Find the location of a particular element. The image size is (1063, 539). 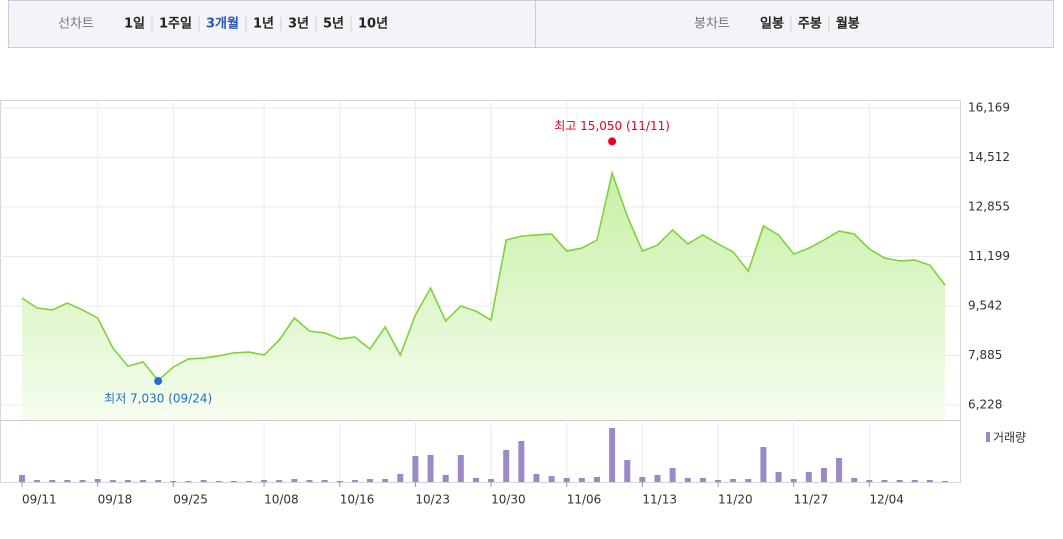

y-tick-label: 12,855 is located at coordinates (989, 207).